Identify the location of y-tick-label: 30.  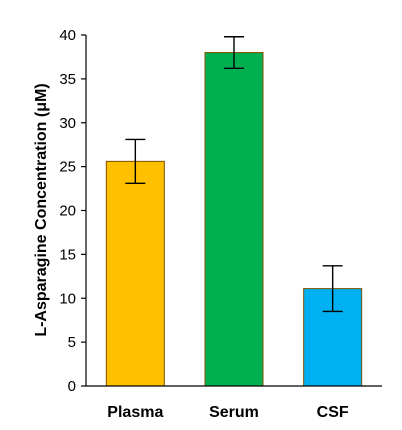
(67, 123).